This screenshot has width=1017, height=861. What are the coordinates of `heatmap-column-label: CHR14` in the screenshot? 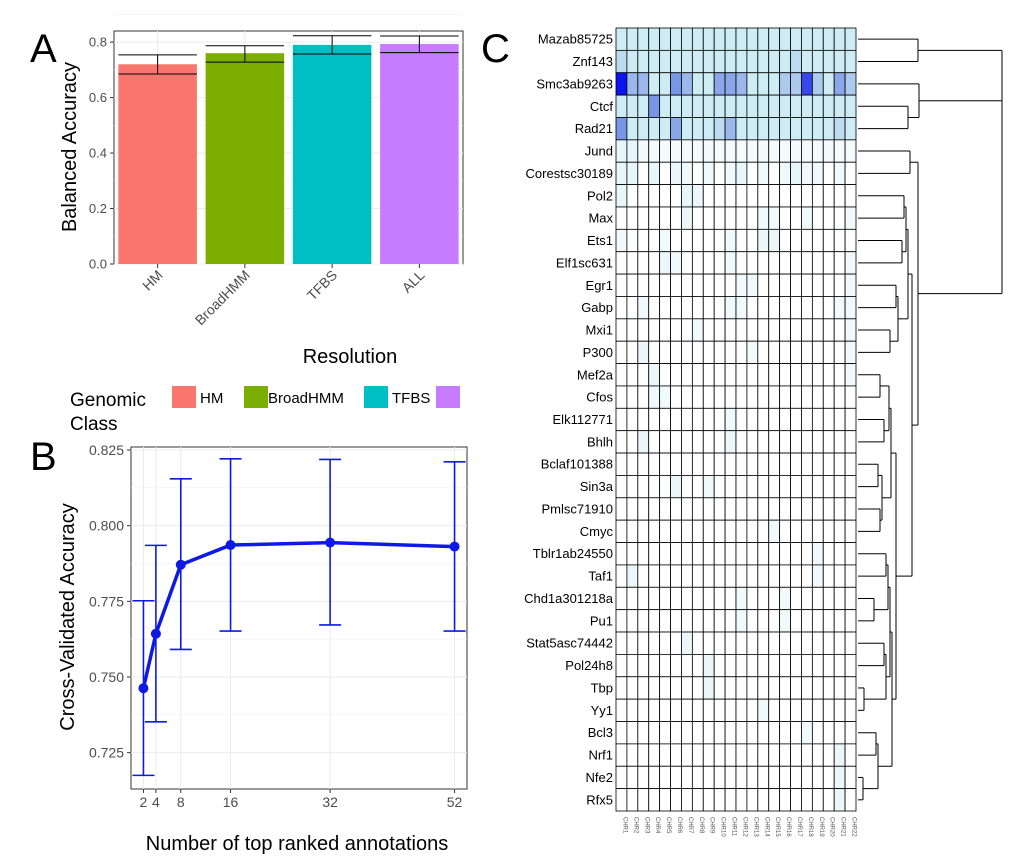 It's located at (766, 827).